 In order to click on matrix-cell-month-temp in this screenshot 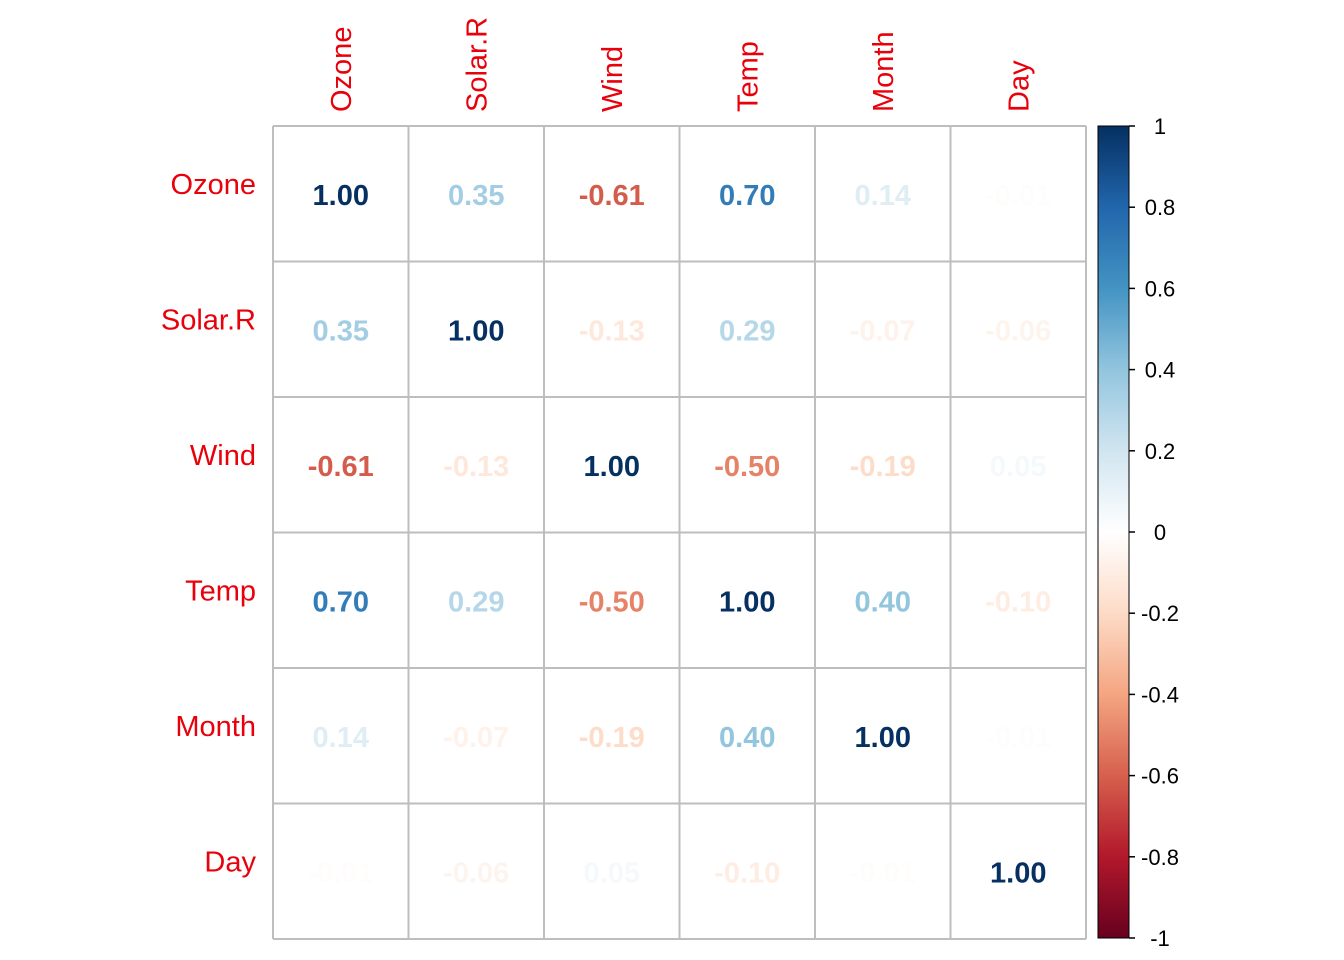, I will do `click(747, 736)`.